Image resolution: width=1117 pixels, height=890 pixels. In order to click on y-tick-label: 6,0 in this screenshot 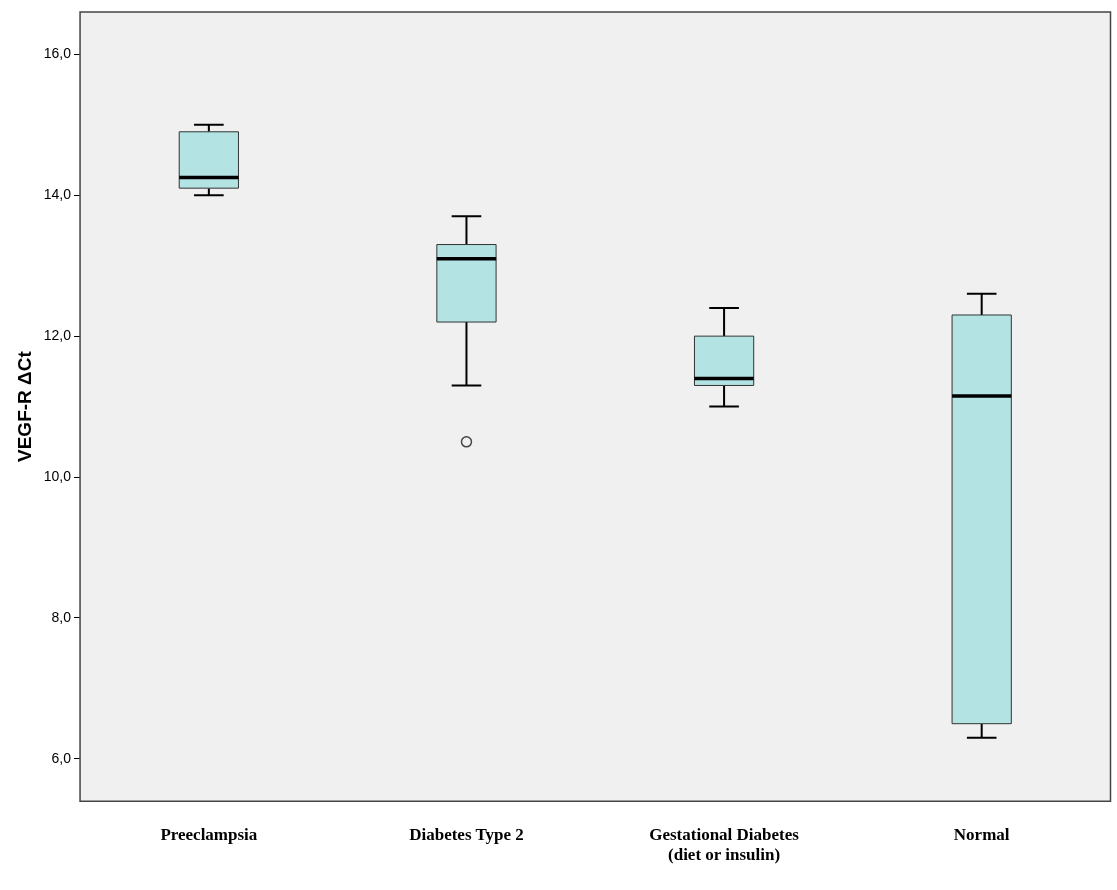, I will do `click(61, 757)`.